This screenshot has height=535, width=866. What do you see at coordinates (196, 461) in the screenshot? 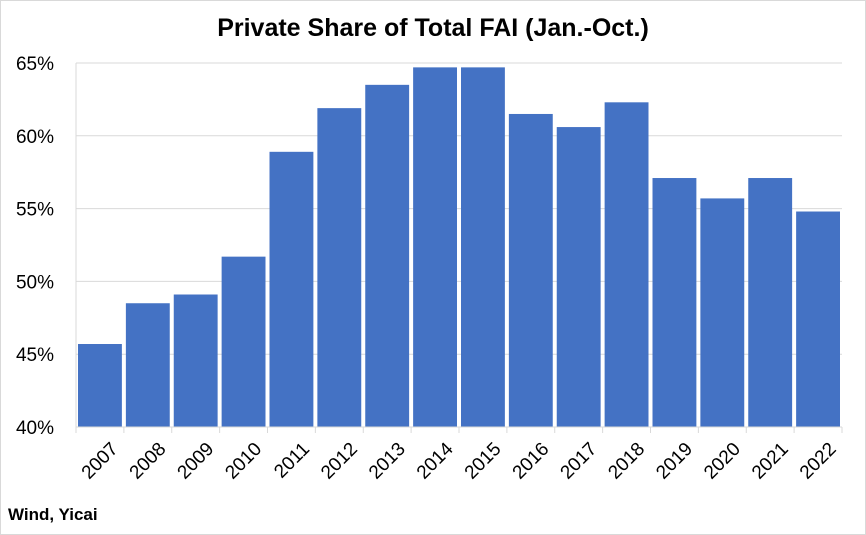
I see `x-tick-label: 2009` at bounding box center [196, 461].